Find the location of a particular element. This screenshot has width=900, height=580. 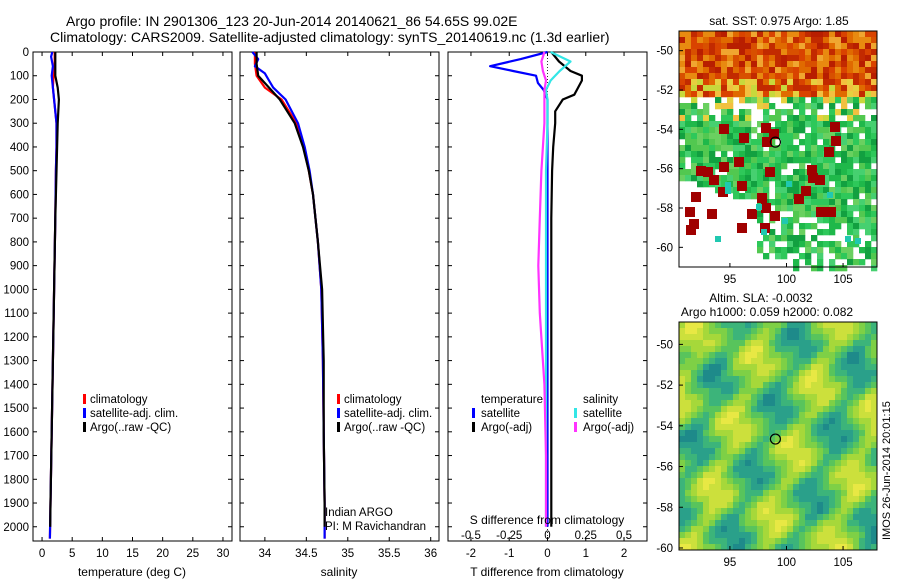

legend-label-climatology: climatology is located at coordinates (373, 400).